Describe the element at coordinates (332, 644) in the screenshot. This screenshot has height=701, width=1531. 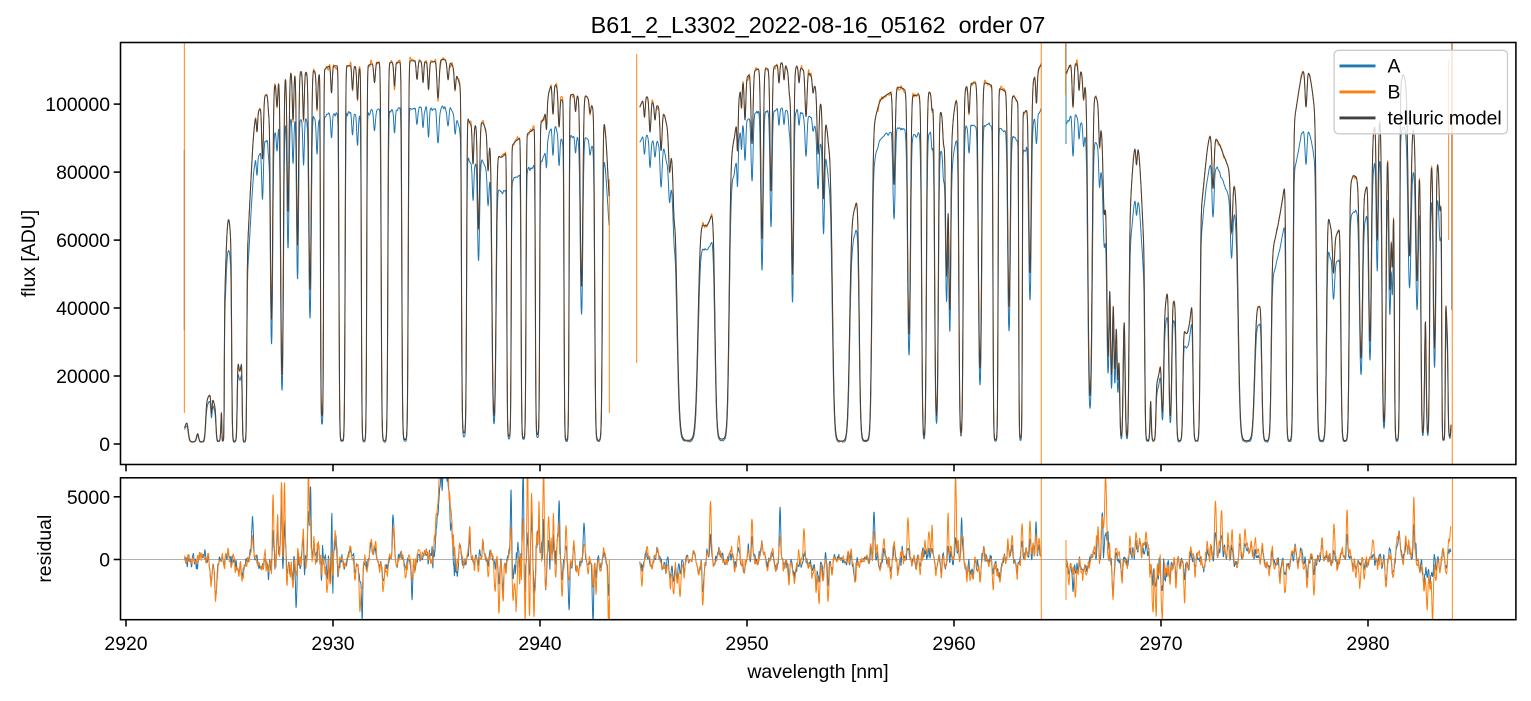
I see `svg-text: 2930` at that location.